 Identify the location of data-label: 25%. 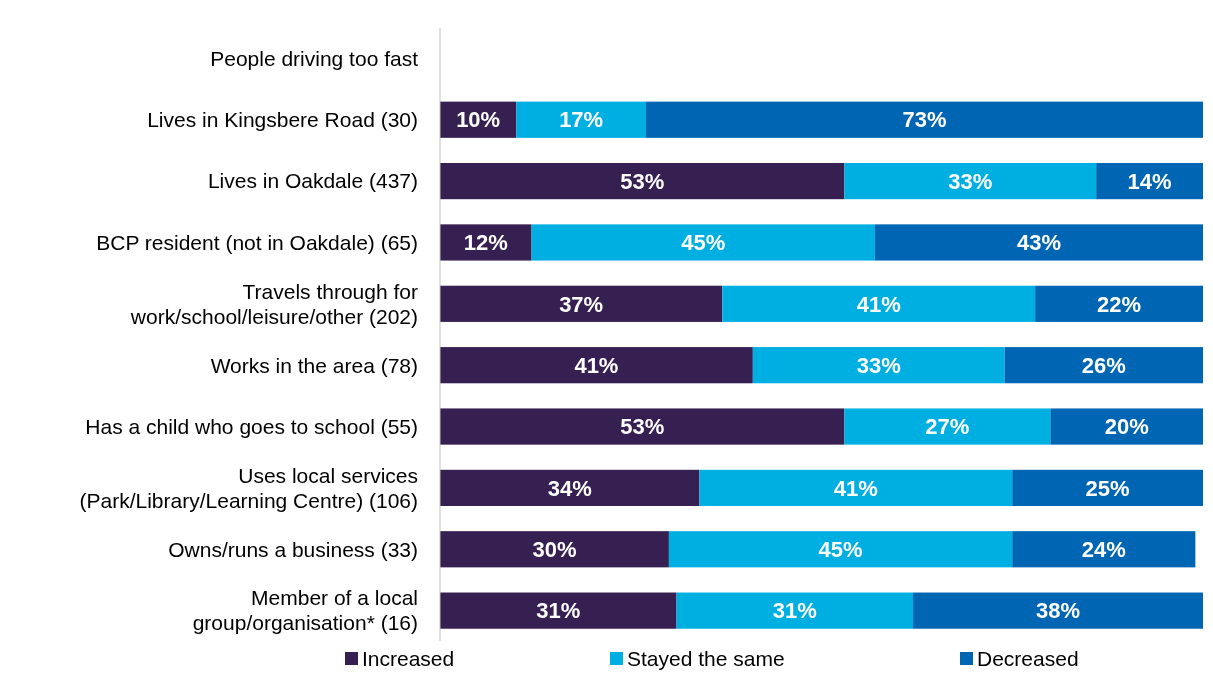
(1107, 488).